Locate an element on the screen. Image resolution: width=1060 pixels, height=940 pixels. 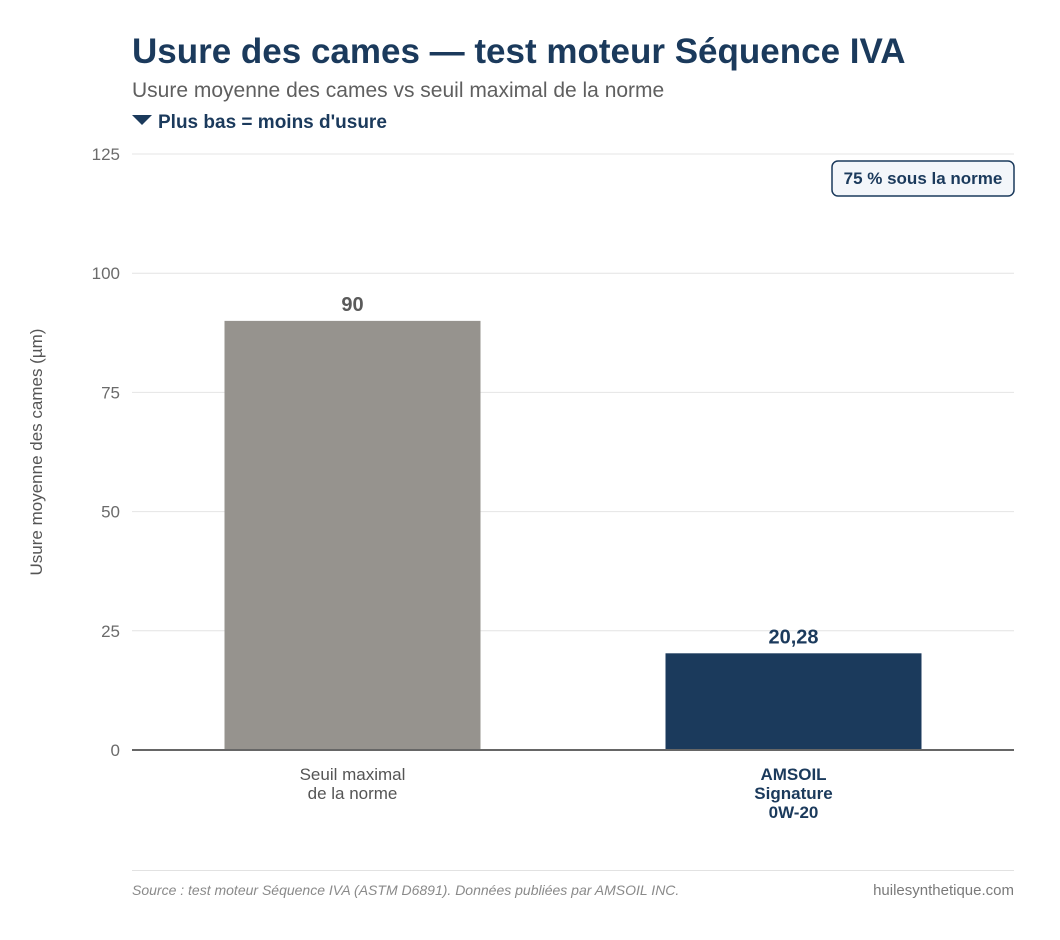
y-axis-title: Usure moyenne des cames (µm) is located at coordinates (36, 452).